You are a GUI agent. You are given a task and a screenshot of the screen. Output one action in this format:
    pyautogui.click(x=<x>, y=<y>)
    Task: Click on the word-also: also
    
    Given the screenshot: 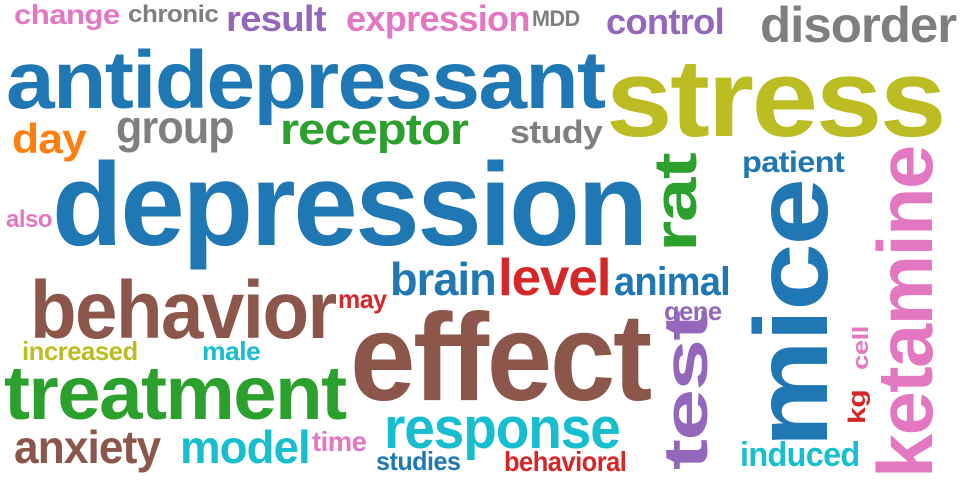 What is the action you would take?
    pyautogui.click(x=29, y=219)
    